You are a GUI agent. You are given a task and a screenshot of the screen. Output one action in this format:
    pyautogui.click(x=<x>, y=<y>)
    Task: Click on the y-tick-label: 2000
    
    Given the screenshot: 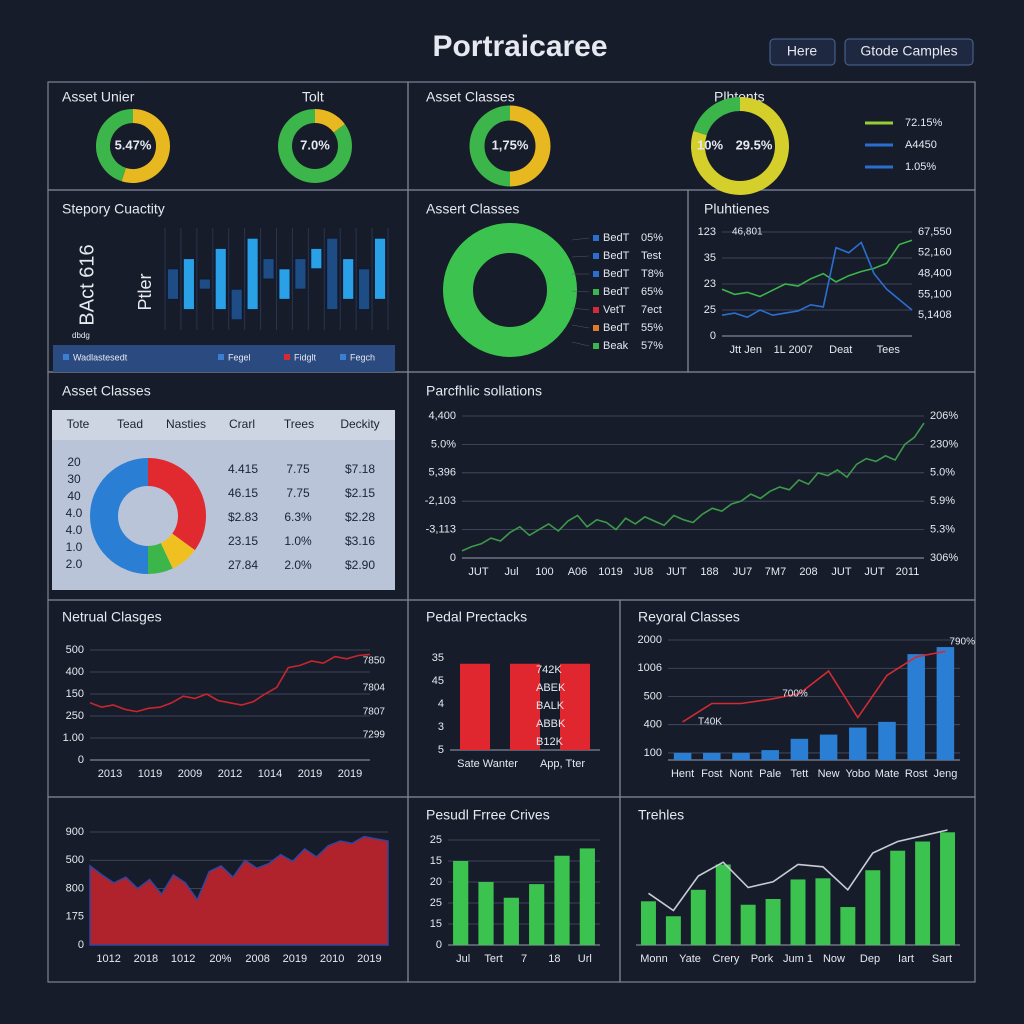 What is the action you would take?
    pyautogui.click(x=650, y=640)
    